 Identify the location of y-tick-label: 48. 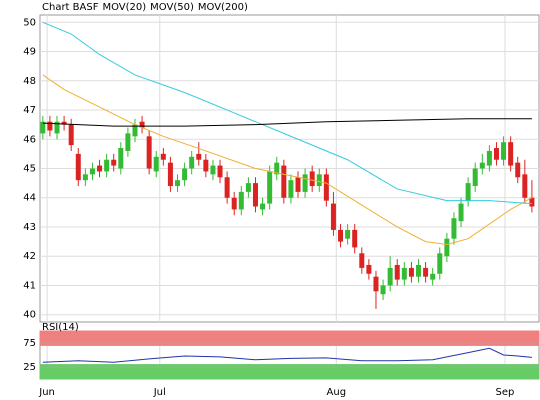
(29, 81).